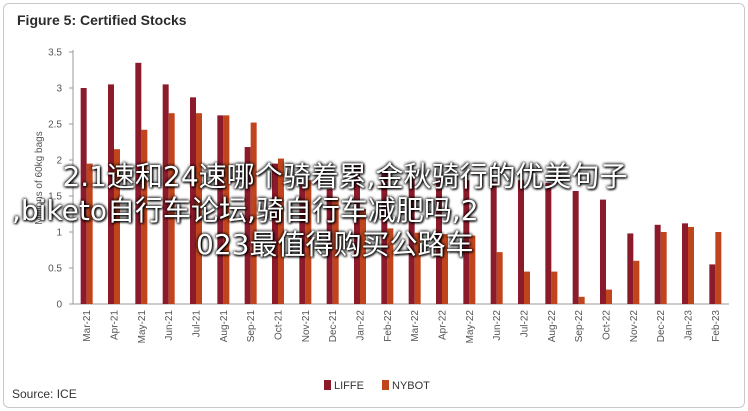 The width and height of the screenshot is (748, 411). What do you see at coordinates (579, 326) in the screenshot?
I see `x-tick-label: Sep-22` at bounding box center [579, 326].